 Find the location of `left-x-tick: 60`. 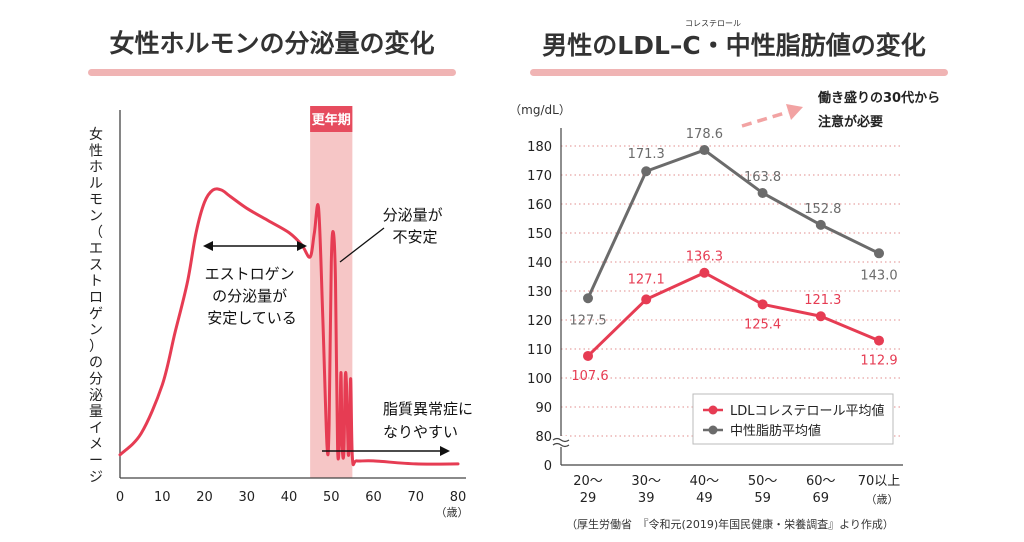

left-x-tick: 60 is located at coordinates (373, 497).